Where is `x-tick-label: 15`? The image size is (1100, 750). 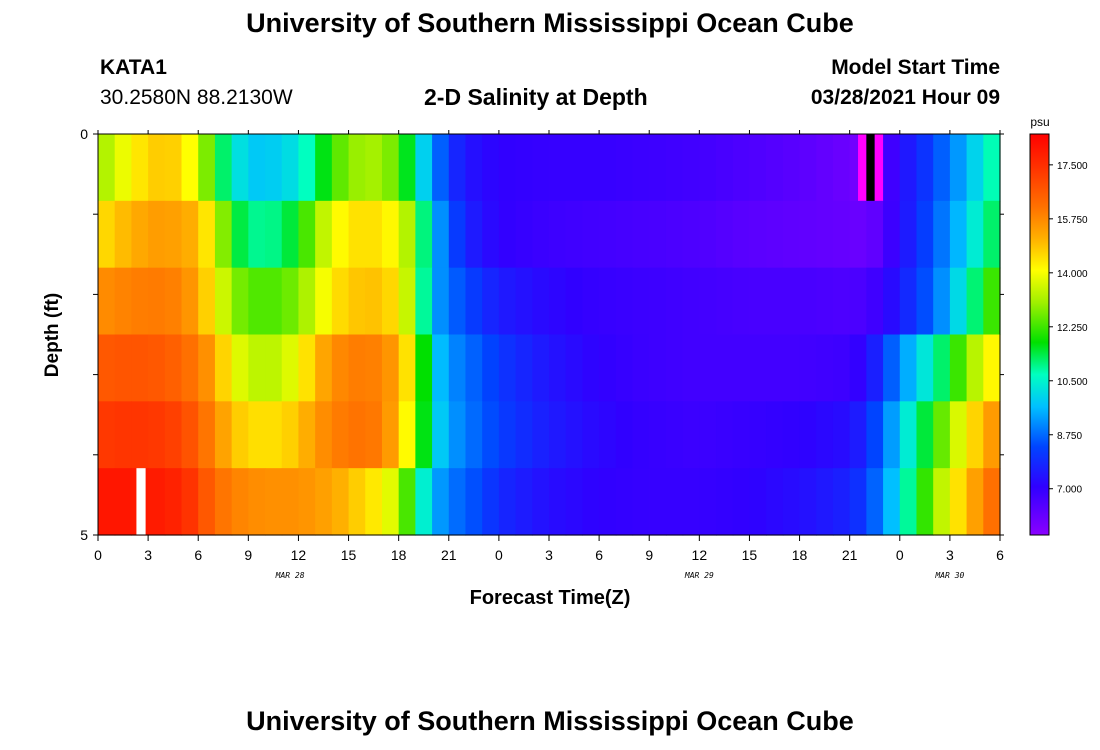 x-tick-label: 15 is located at coordinates (349, 555).